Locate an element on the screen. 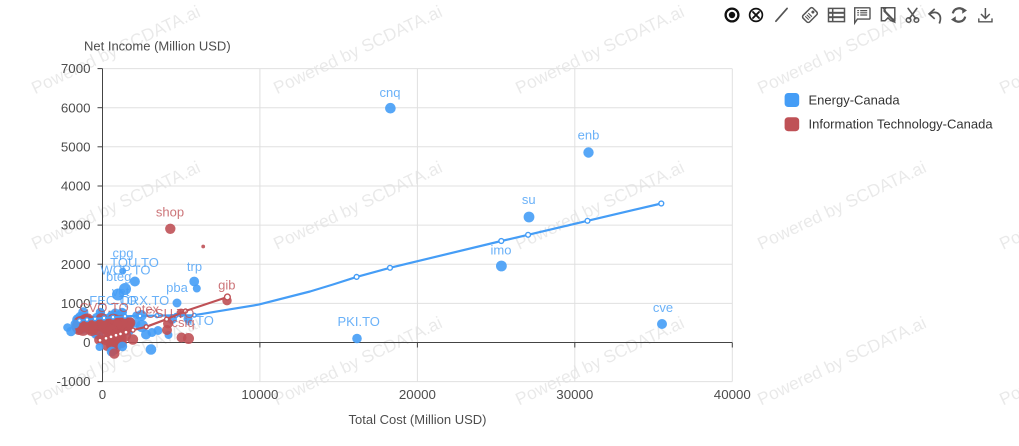 The width and height of the screenshot is (1019, 446). svg-text: shop is located at coordinates (170, 211).